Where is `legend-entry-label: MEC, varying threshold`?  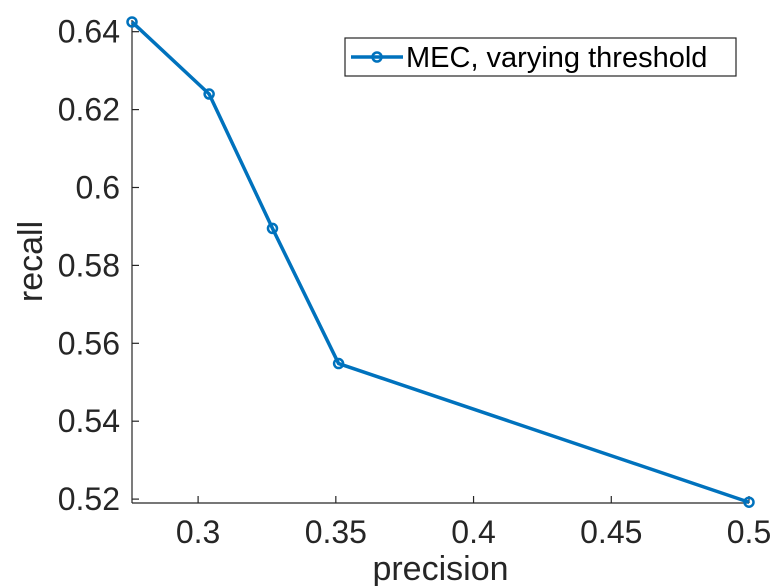 legend-entry-label: MEC, varying threshold is located at coordinates (556, 58).